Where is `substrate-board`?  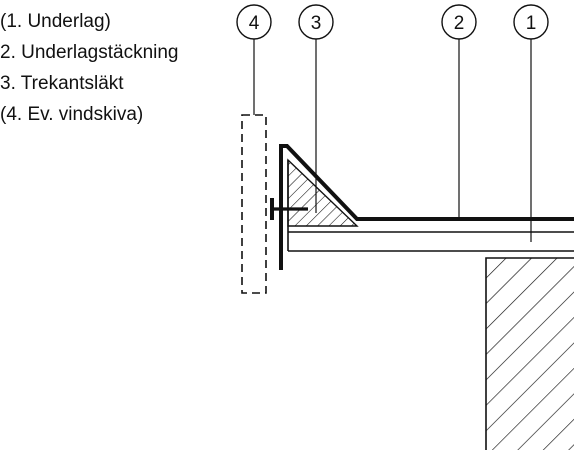 substrate-board is located at coordinates (431, 241).